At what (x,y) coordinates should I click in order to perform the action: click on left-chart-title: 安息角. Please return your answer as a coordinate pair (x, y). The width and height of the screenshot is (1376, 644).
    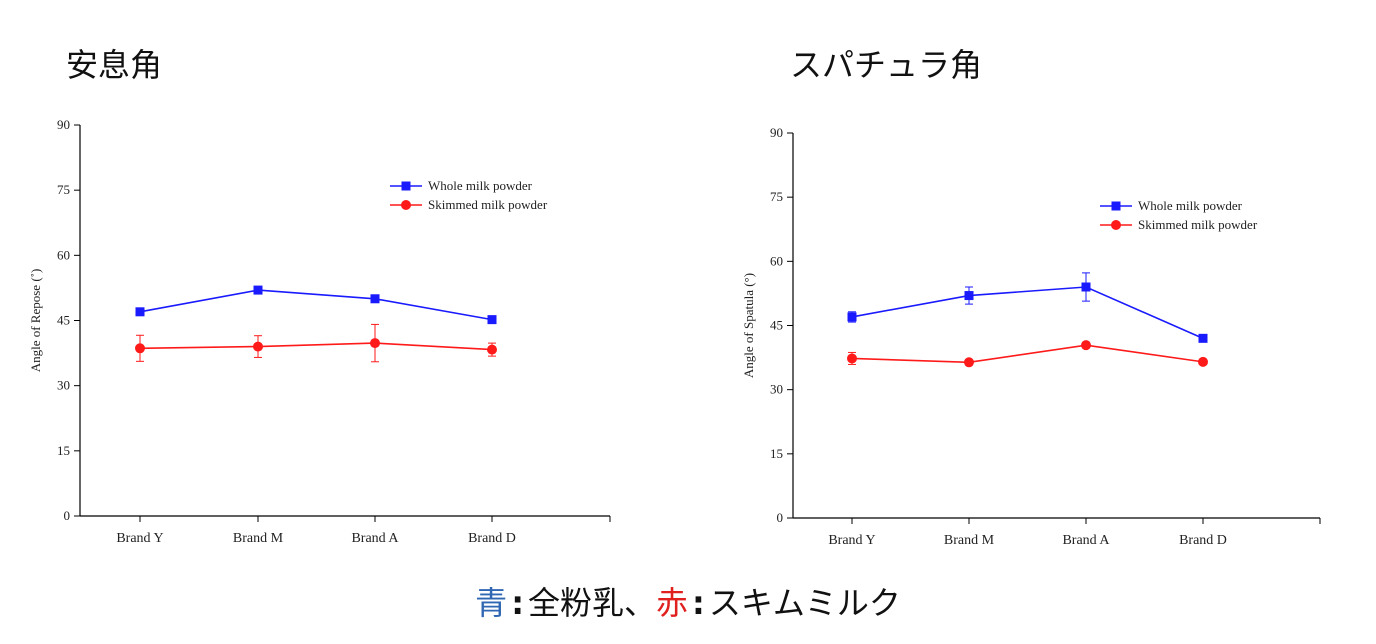
    Looking at the image, I should click on (114, 65).